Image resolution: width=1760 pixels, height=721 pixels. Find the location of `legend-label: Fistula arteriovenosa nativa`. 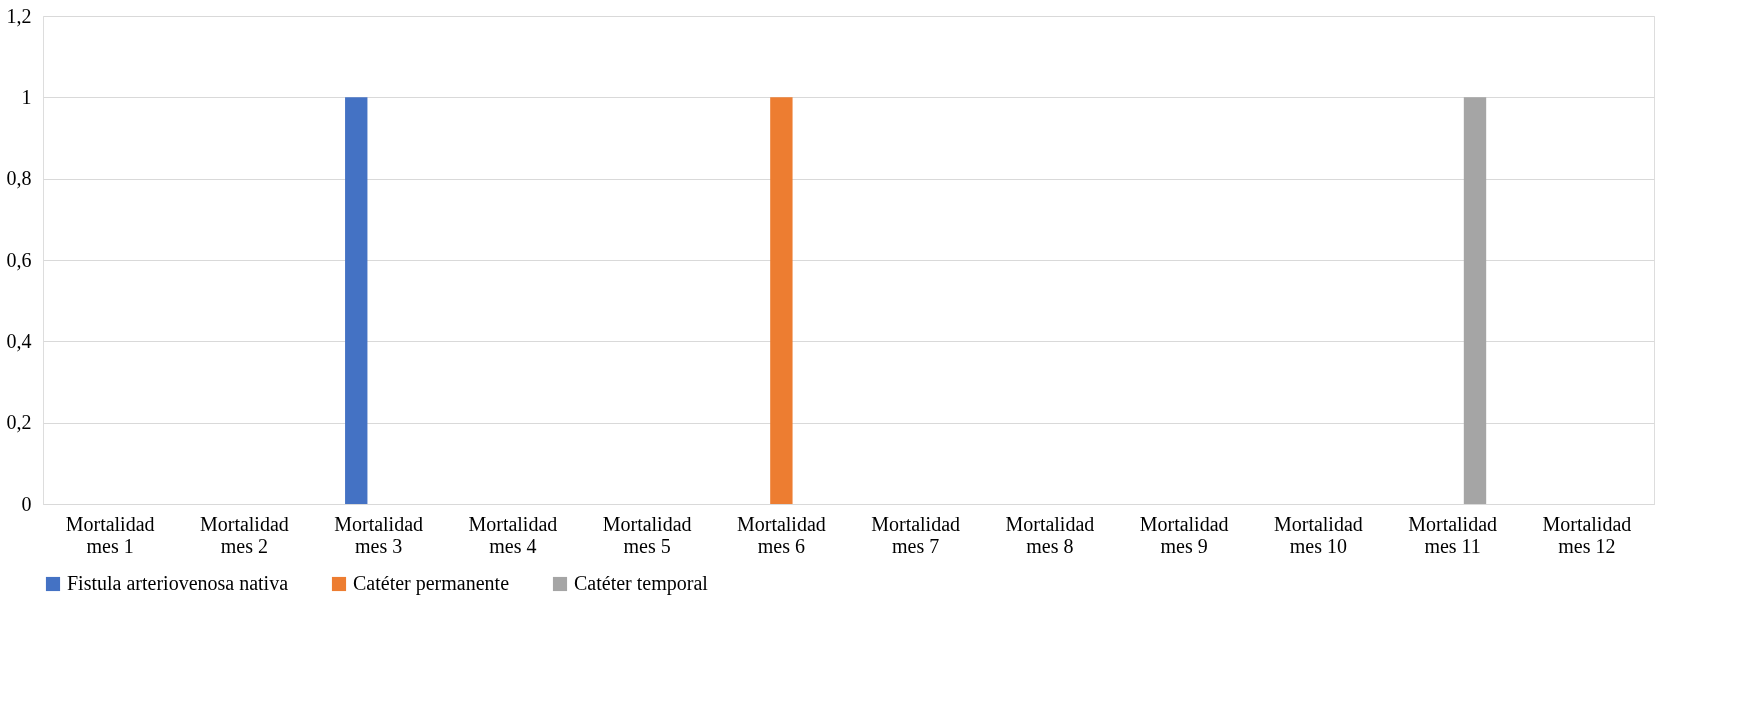

legend-label: Fistula arteriovenosa nativa is located at coordinates (178, 583).